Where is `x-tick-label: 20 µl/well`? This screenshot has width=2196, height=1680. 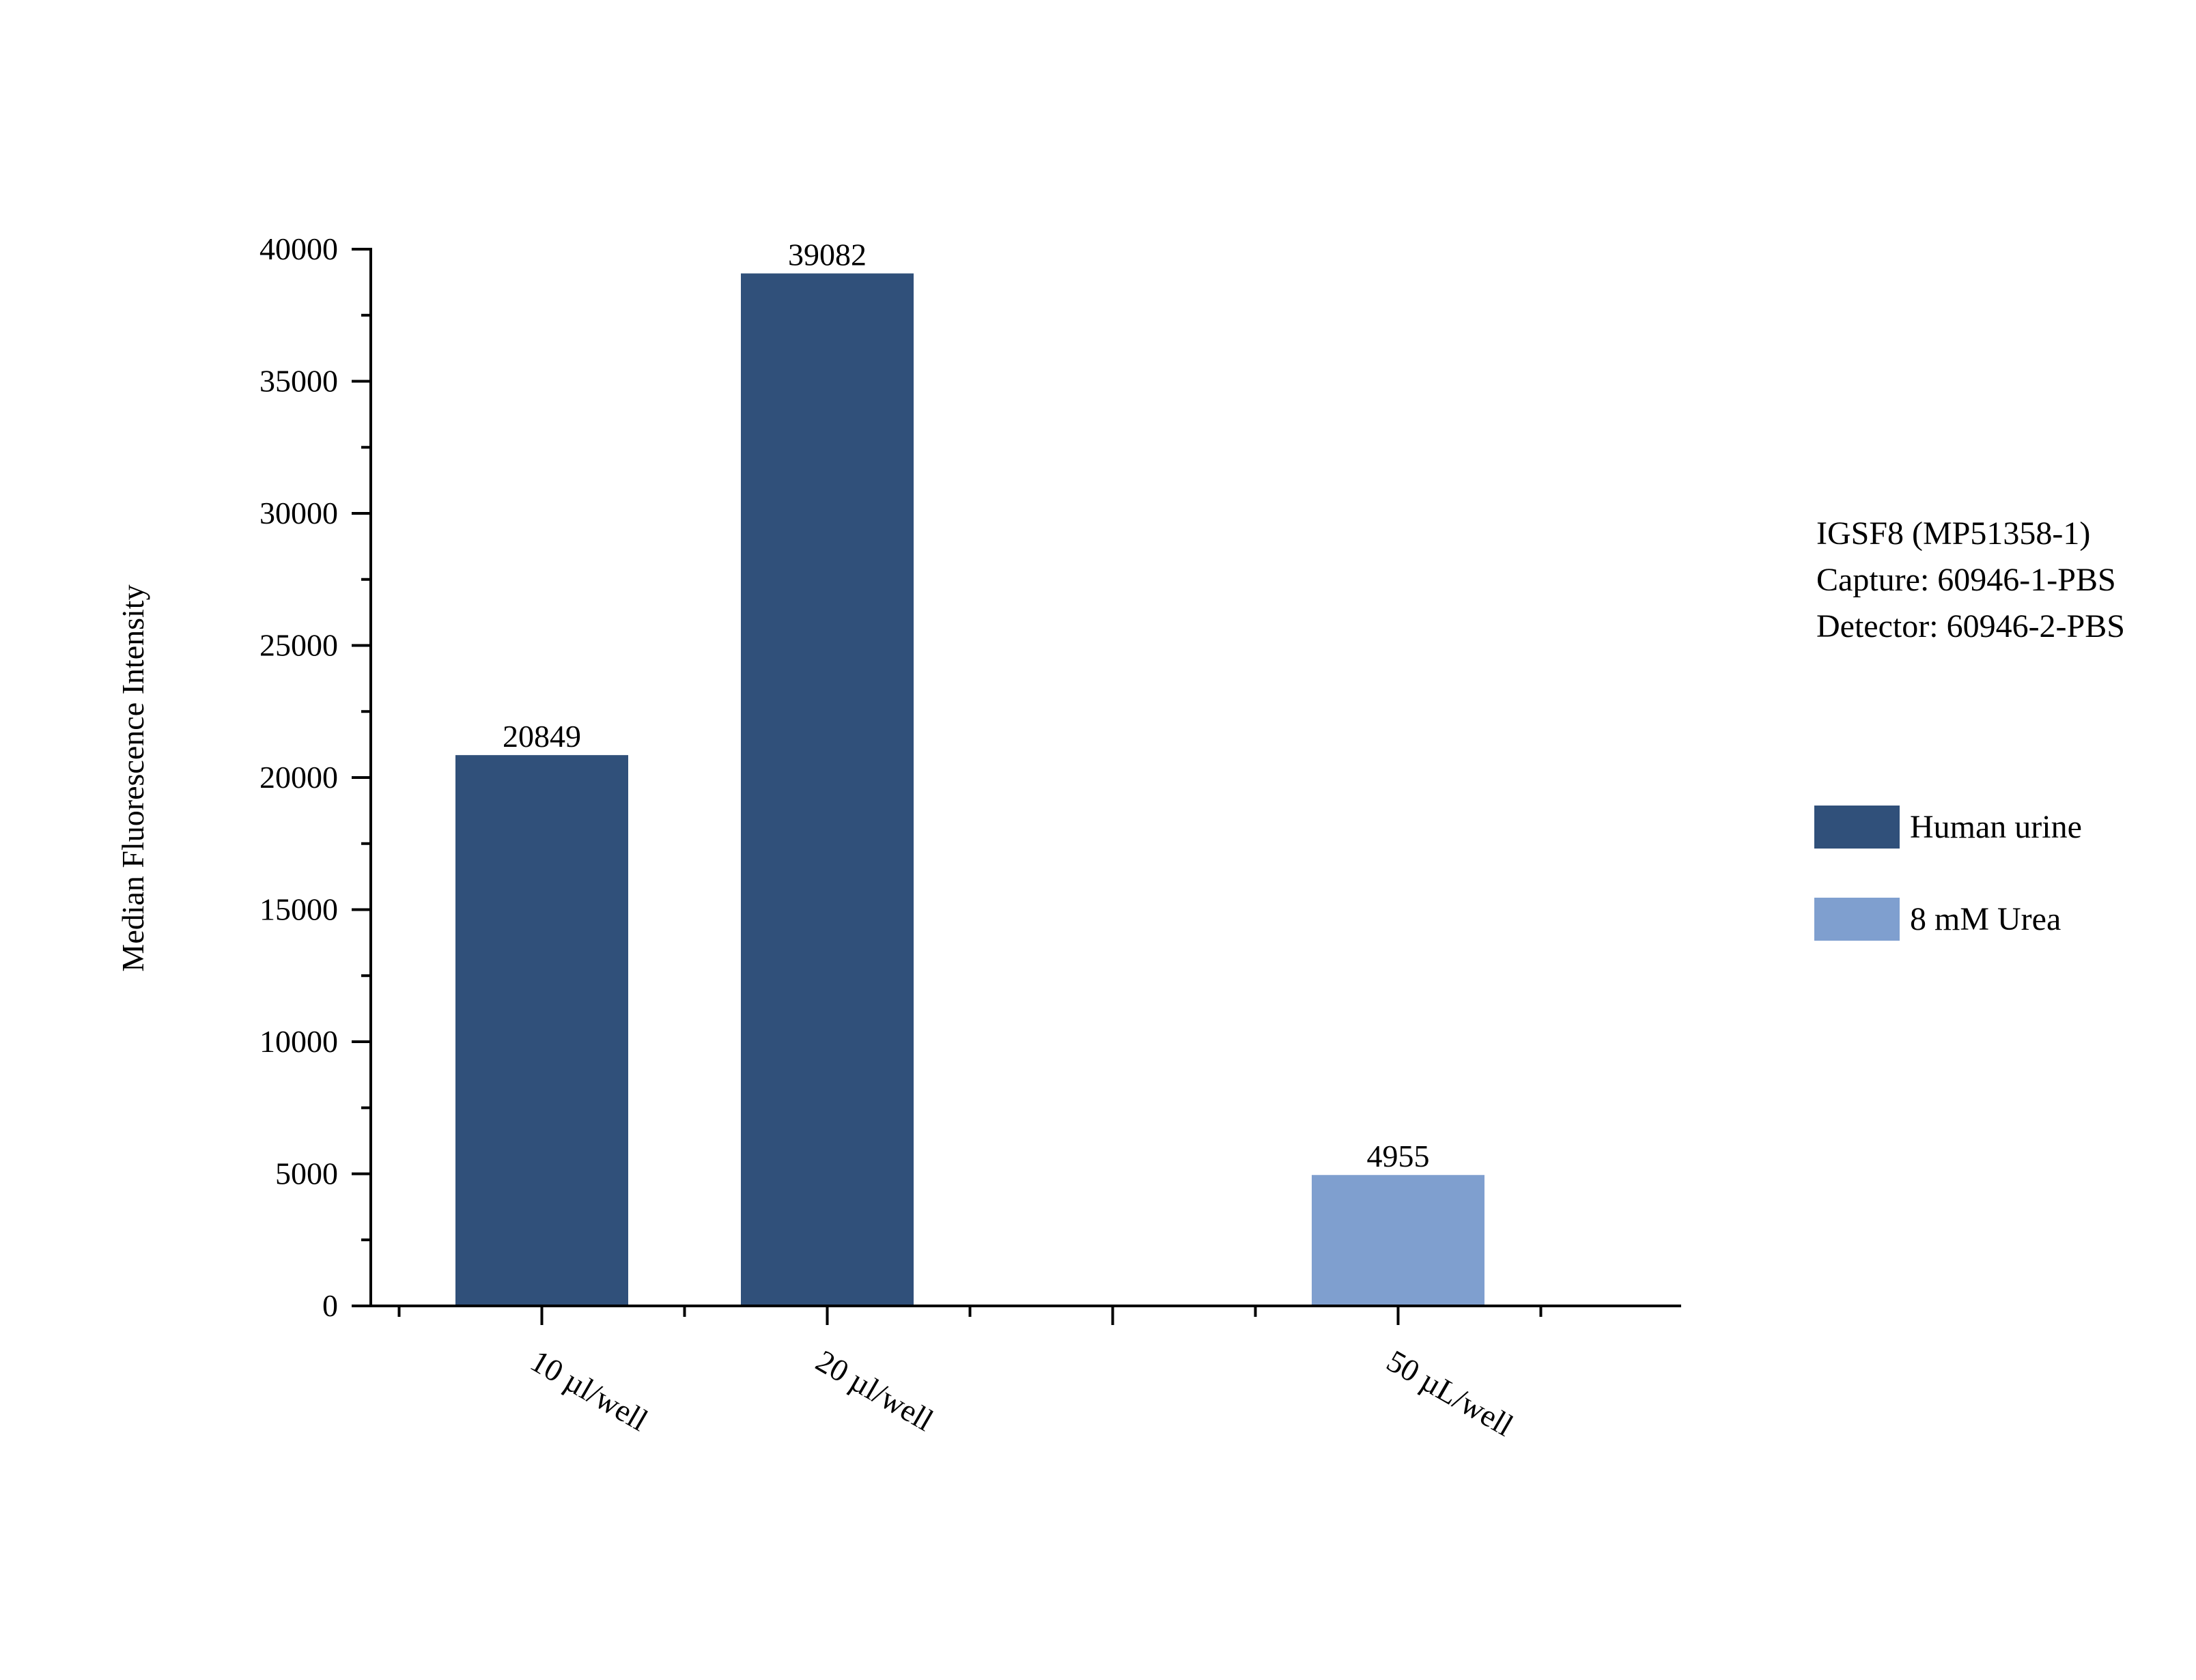 x-tick-label: 20 µl/well is located at coordinates (875, 1390).